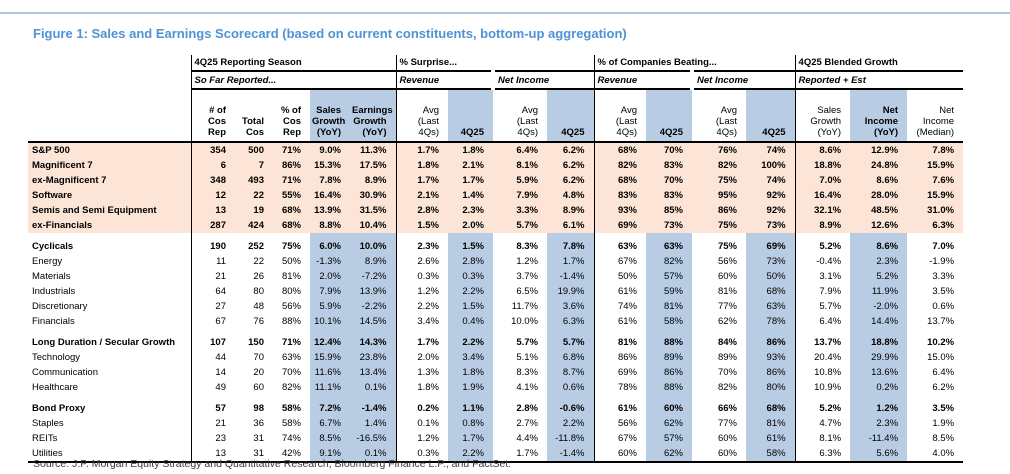 Image resolution: width=1010 pixels, height=474 pixels. What do you see at coordinates (941, 321) in the screenshot?
I see `cell: 13.7%` at bounding box center [941, 321].